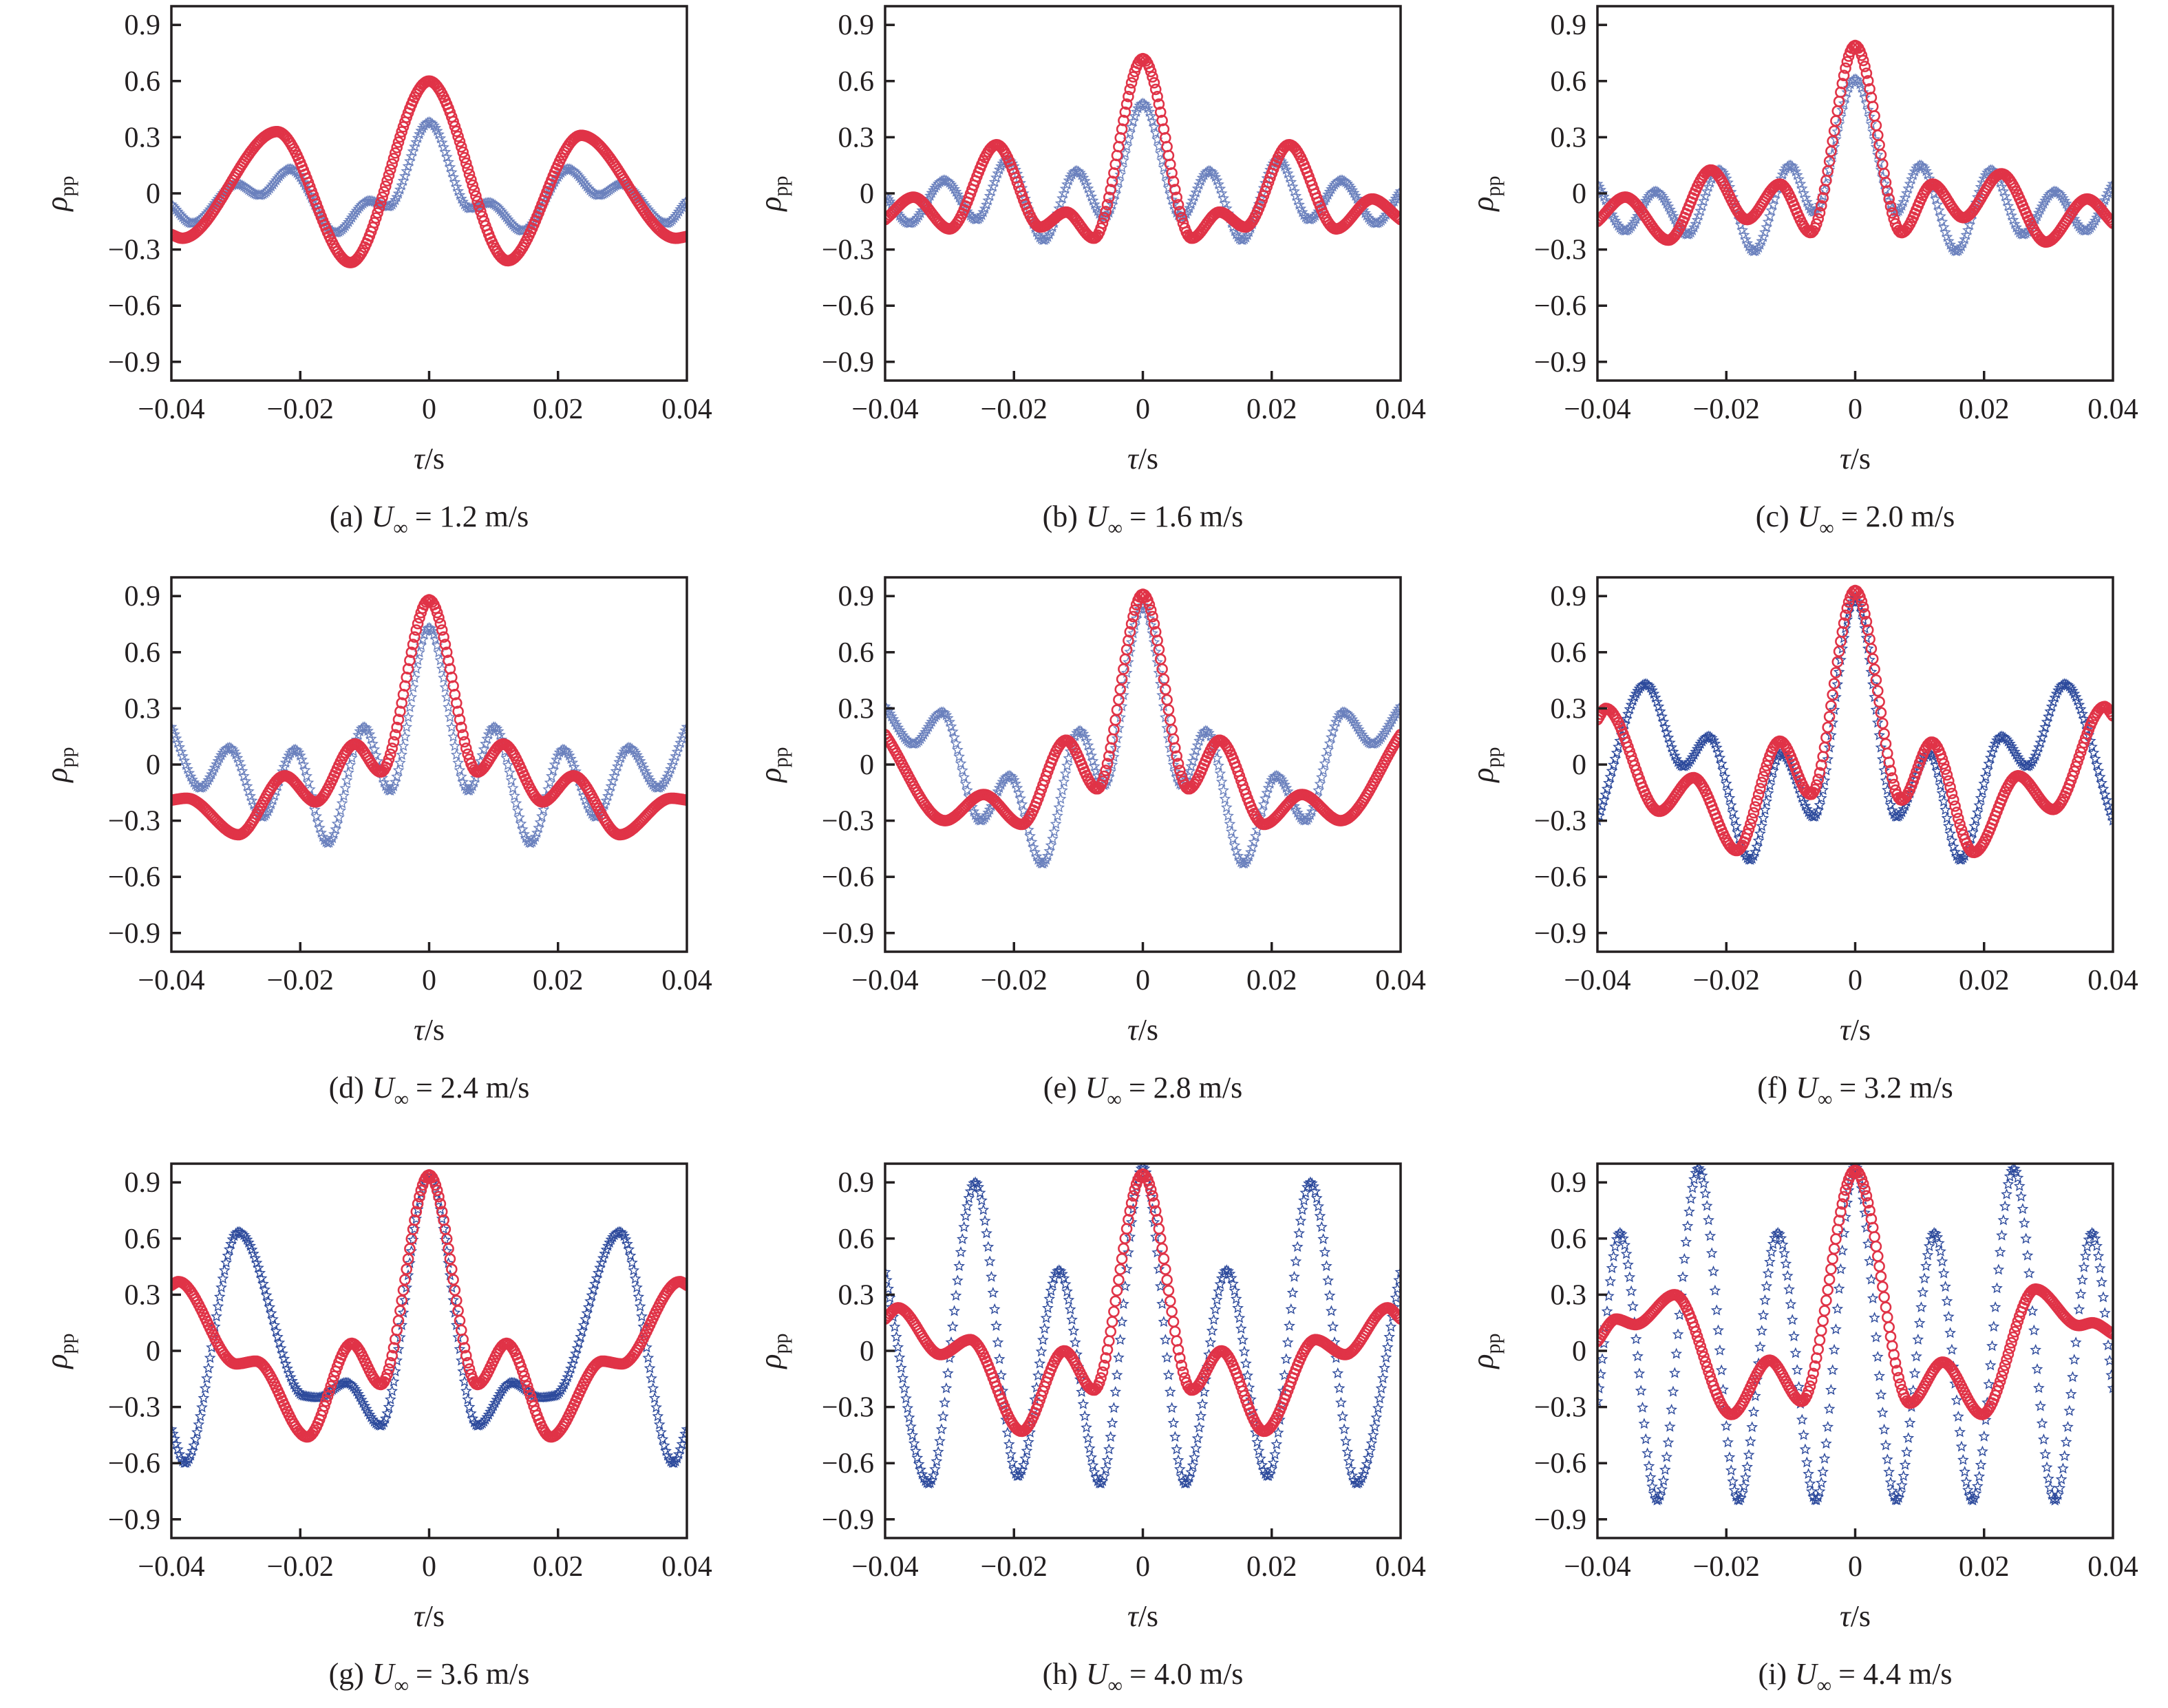  Describe the element at coordinates (1143, 148) in the screenshot. I see `series-circle-markers` at that location.